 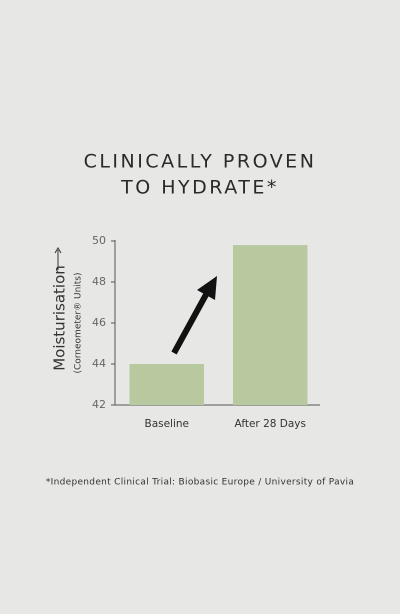 I want to click on y-tick-label: 46, so click(x=99, y=322).